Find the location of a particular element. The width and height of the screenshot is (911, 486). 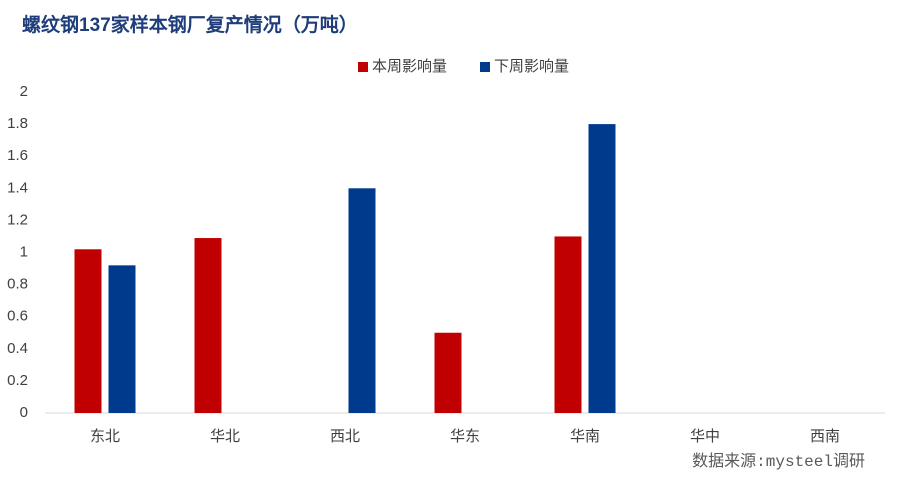

x-tick-label: 华中 is located at coordinates (705, 436).